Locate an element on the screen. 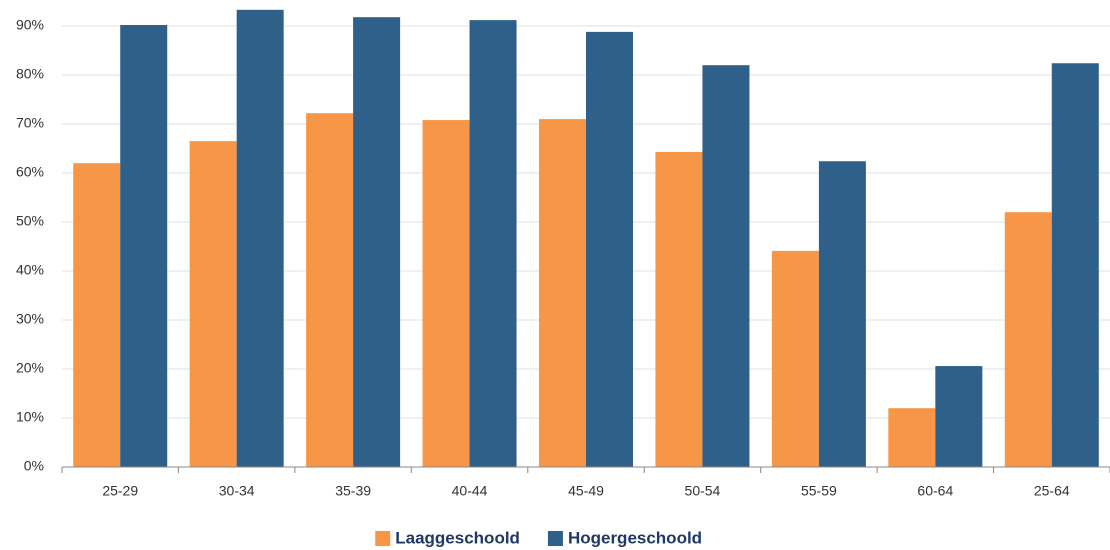  x-tick-label: 35-39 is located at coordinates (353, 491).